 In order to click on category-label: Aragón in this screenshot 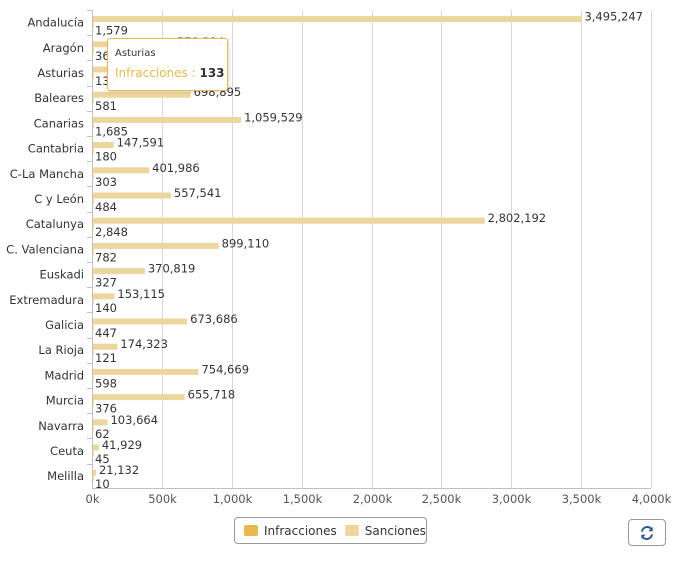, I will do `click(63, 48)`.